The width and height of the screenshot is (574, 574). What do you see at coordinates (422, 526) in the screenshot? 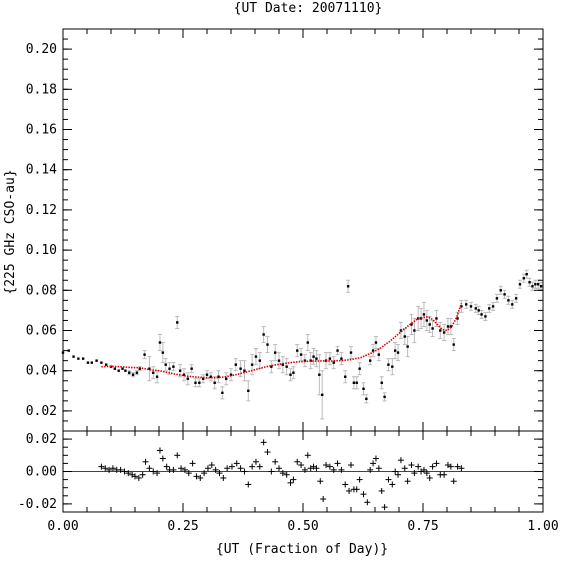
I see `x-tick-label: 0.75` at bounding box center [422, 526].